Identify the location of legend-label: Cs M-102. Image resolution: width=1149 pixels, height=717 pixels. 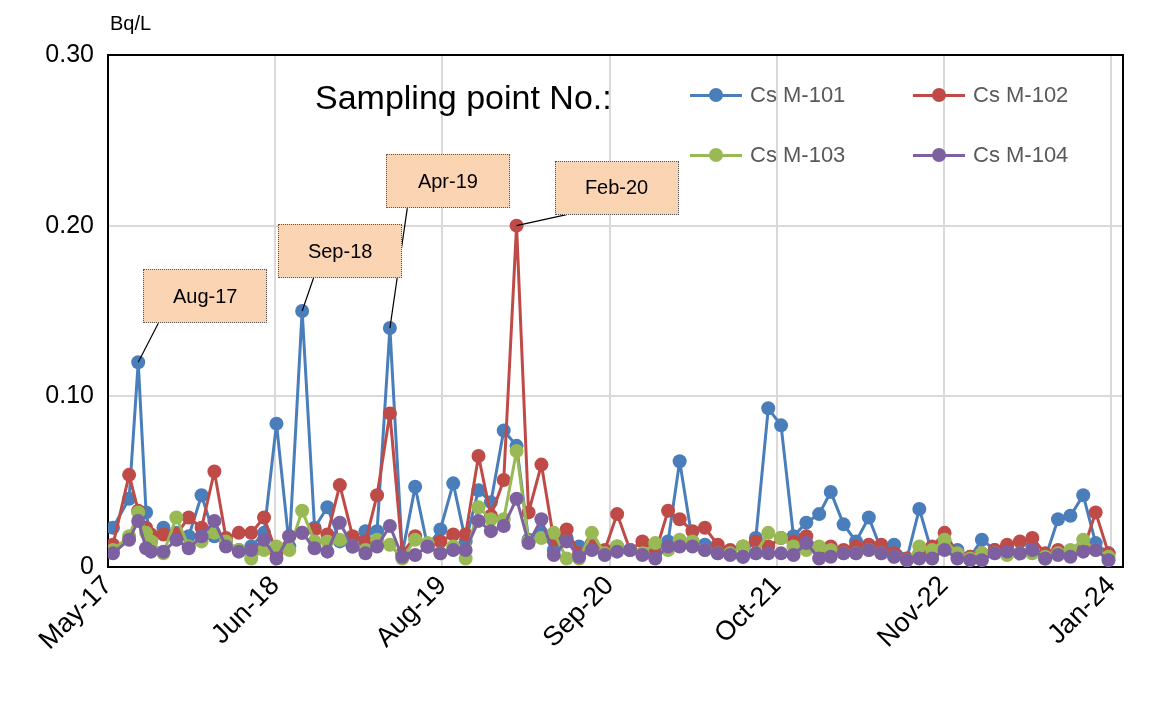
(1021, 95).